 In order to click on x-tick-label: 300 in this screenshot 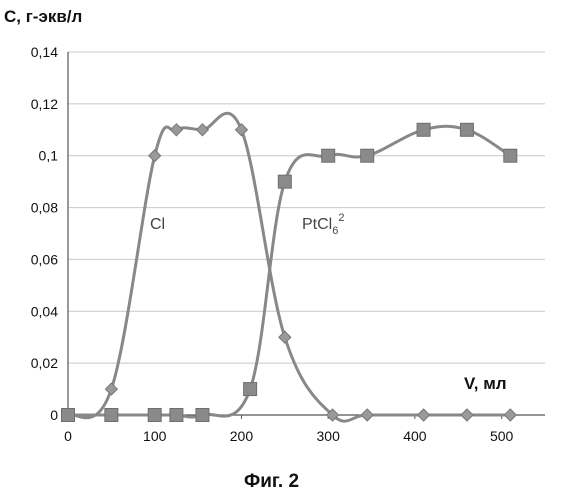, I will do `click(329, 436)`.